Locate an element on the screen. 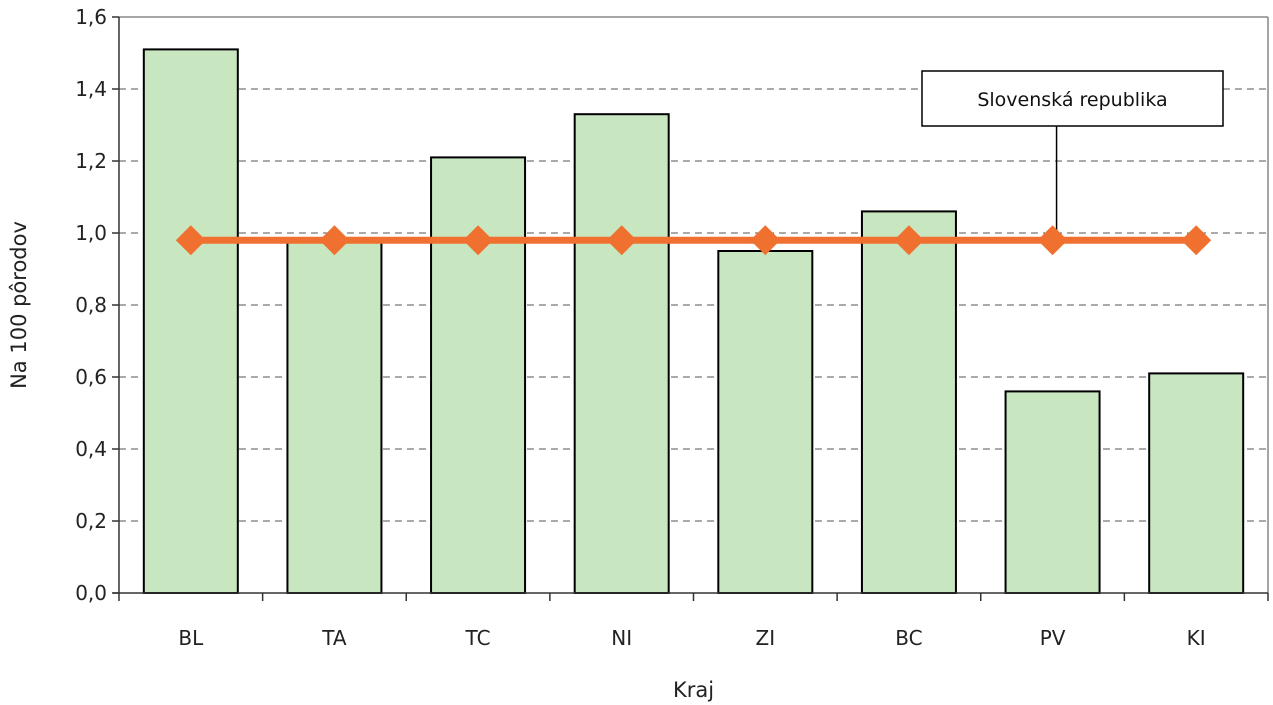  x-tick-label: KI is located at coordinates (1196, 638).